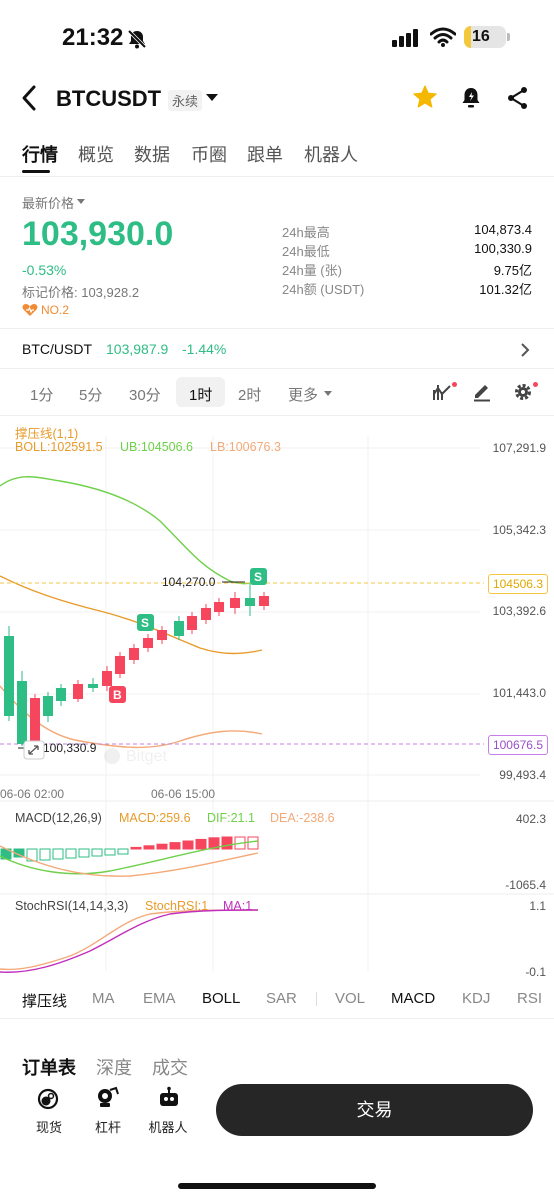  What do you see at coordinates (523, 392) in the screenshot?
I see `chart-settings-gear-icon` at bounding box center [523, 392].